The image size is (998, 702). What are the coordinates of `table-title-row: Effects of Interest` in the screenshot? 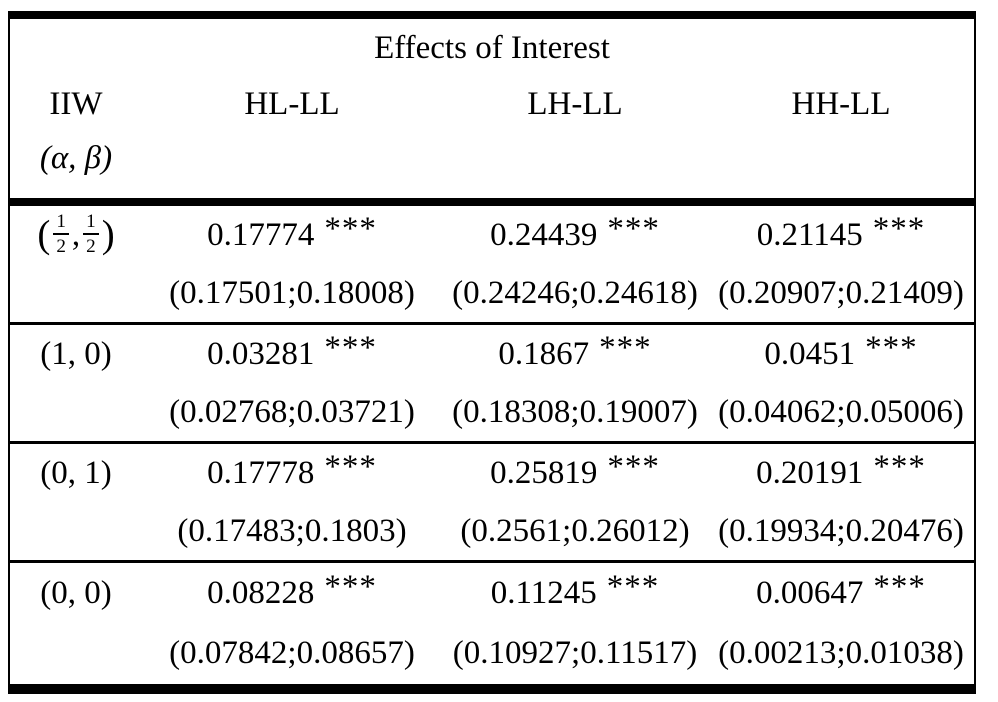 It's located at (492, 48).